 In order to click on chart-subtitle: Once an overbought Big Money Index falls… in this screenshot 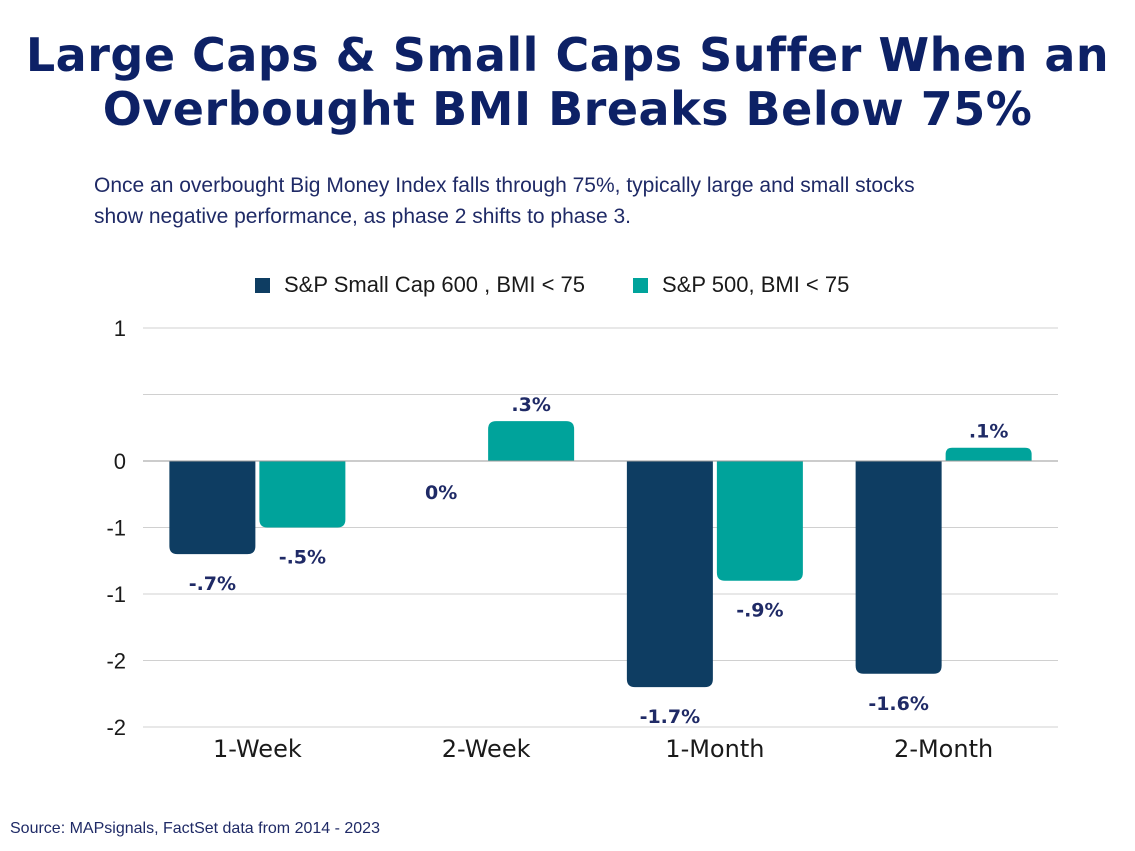, I will do `click(584, 201)`.